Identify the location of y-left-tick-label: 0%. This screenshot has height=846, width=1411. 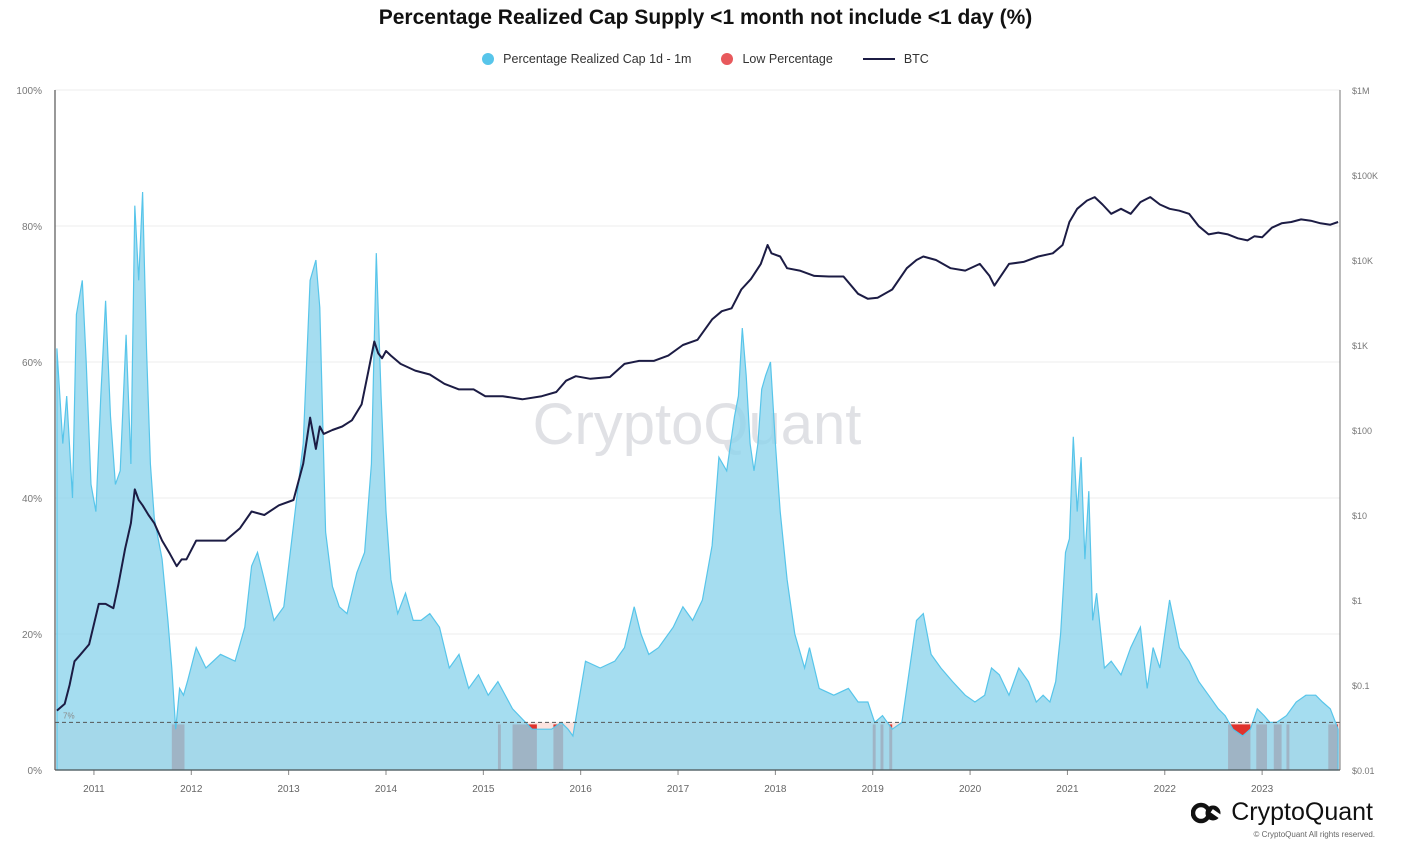
(35, 771).